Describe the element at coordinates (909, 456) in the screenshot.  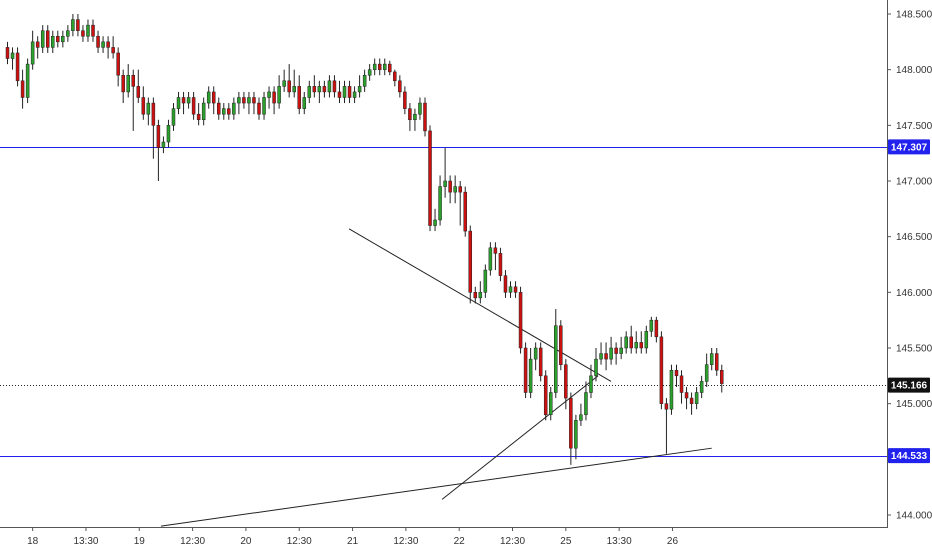
I see `level-price-tag: 144.533` at that location.